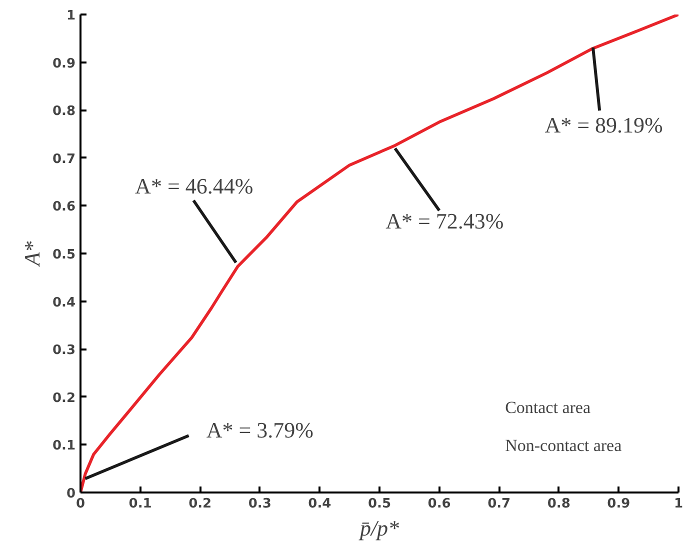 This screenshot has width=688, height=560. Describe the element at coordinates (563, 446) in the screenshot. I see `annotation: Non-contact area` at that location.